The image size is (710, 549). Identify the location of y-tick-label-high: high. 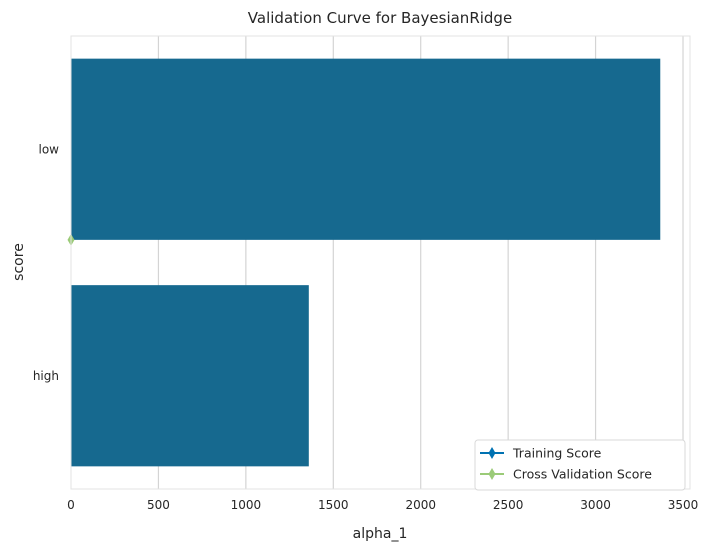
(46, 376).